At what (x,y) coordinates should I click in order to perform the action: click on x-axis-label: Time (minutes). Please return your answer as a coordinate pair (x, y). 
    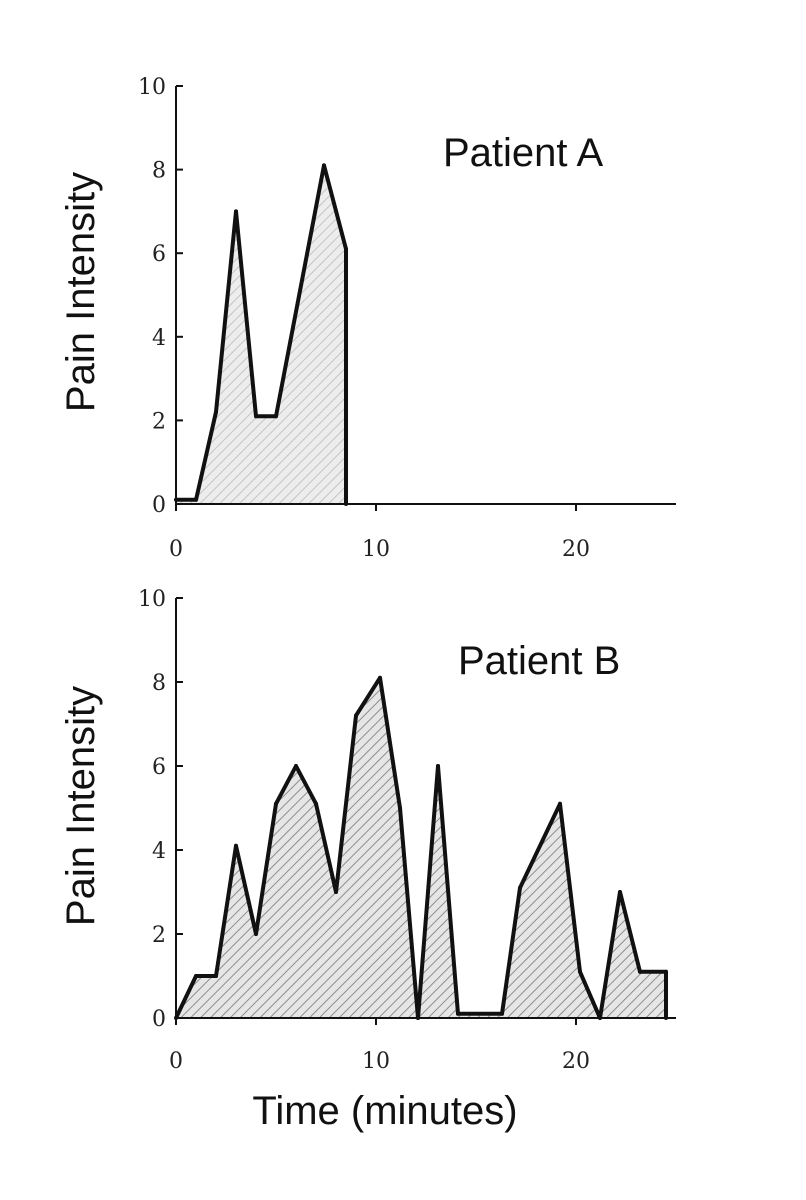
    Looking at the image, I should click on (384, 1111).